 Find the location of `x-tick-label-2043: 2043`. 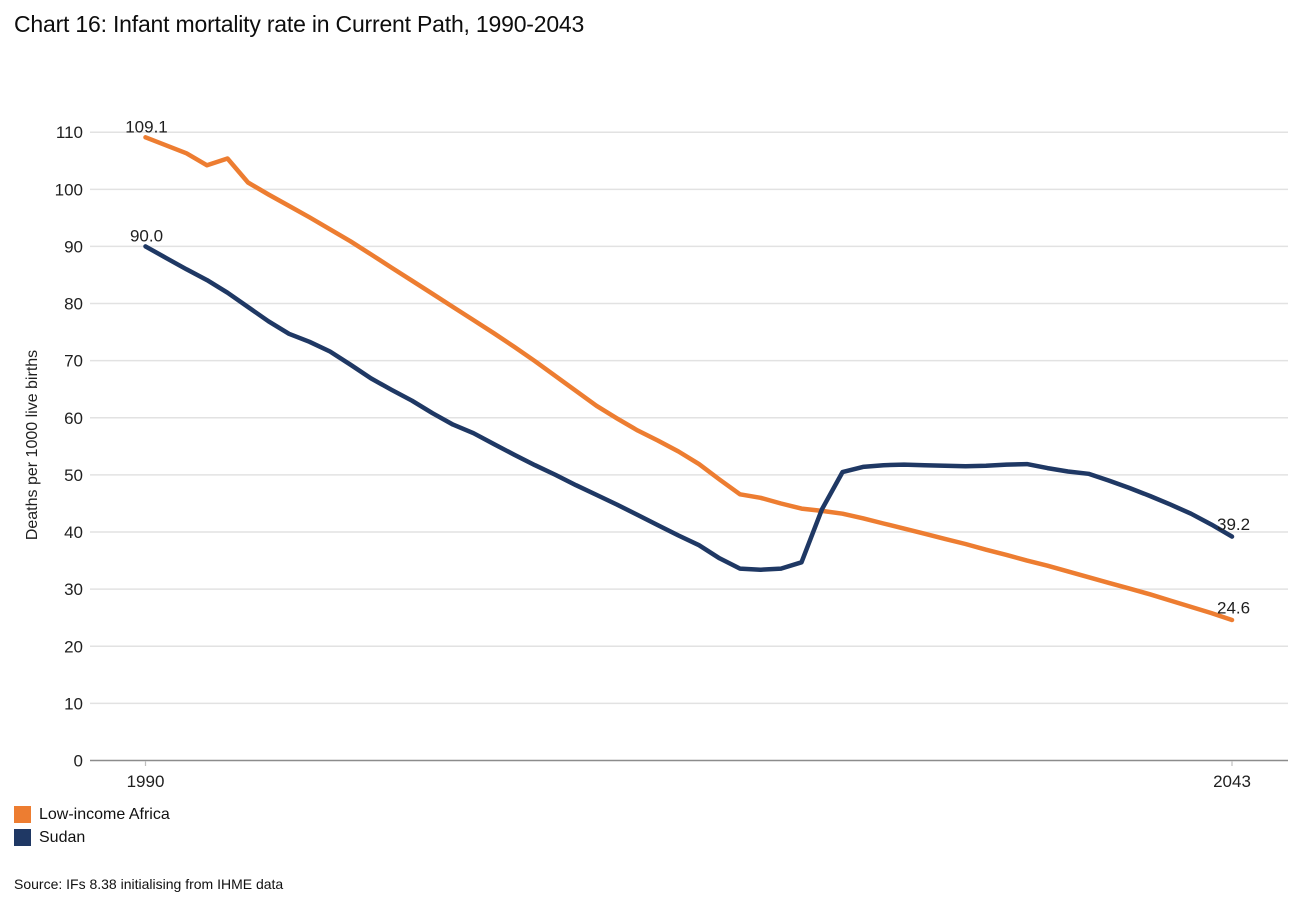

x-tick-label-2043: 2043 is located at coordinates (1232, 781).